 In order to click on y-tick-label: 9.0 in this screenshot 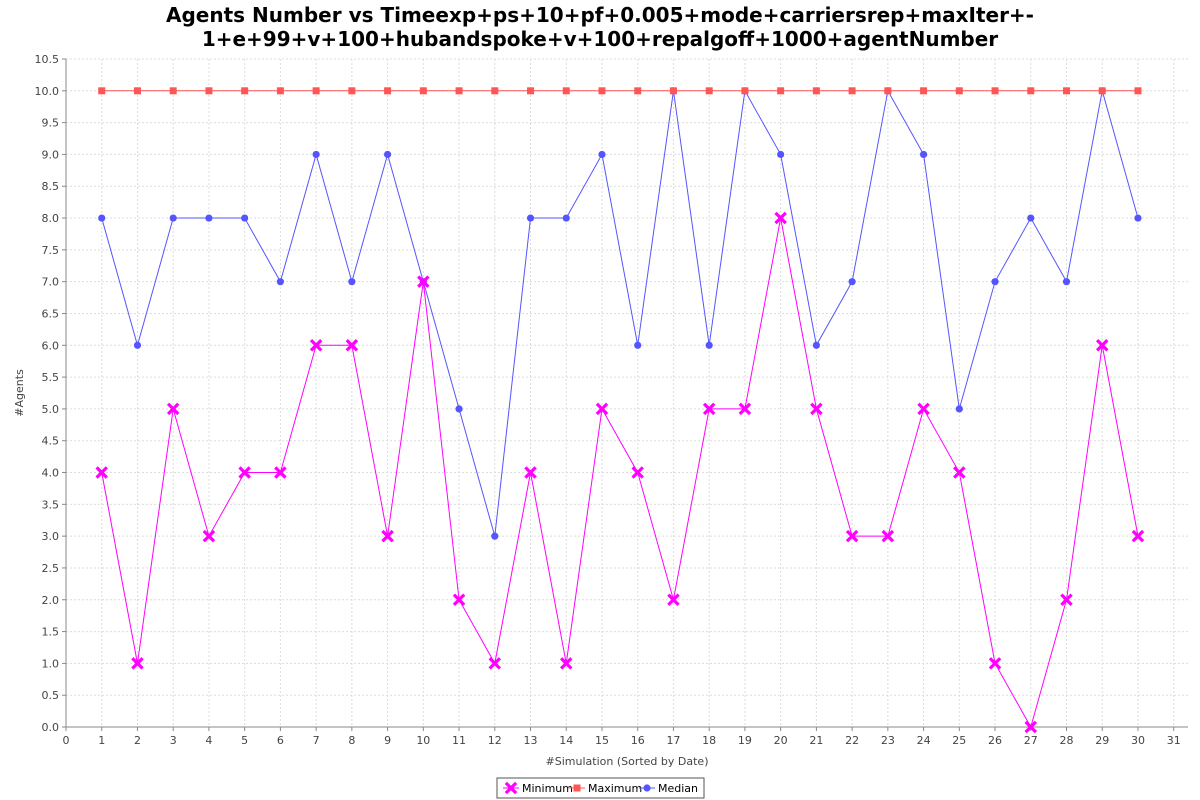, I will do `click(51, 154)`.